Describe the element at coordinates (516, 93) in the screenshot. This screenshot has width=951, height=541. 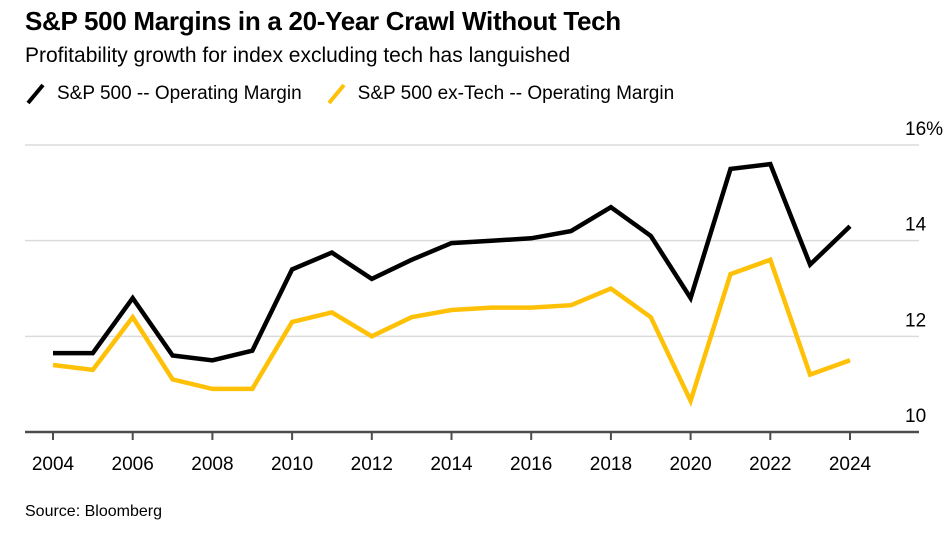
I see `legend-label-ex-tech: S&P 500 ex-Tech -- Operating Margin` at that location.